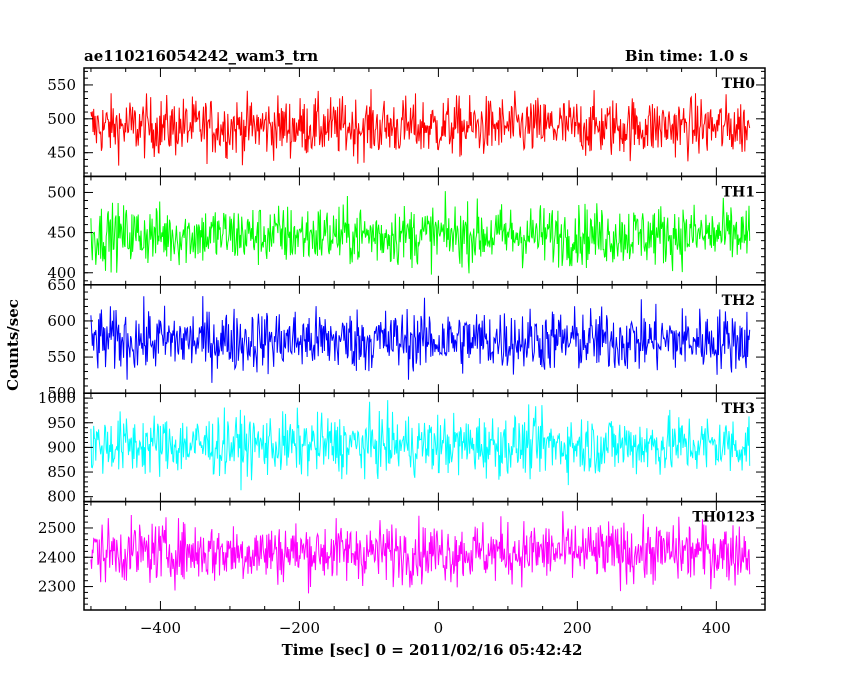  What do you see at coordinates (577, 628) in the screenshot?
I see `xtick-label: 200` at bounding box center [577, 628].